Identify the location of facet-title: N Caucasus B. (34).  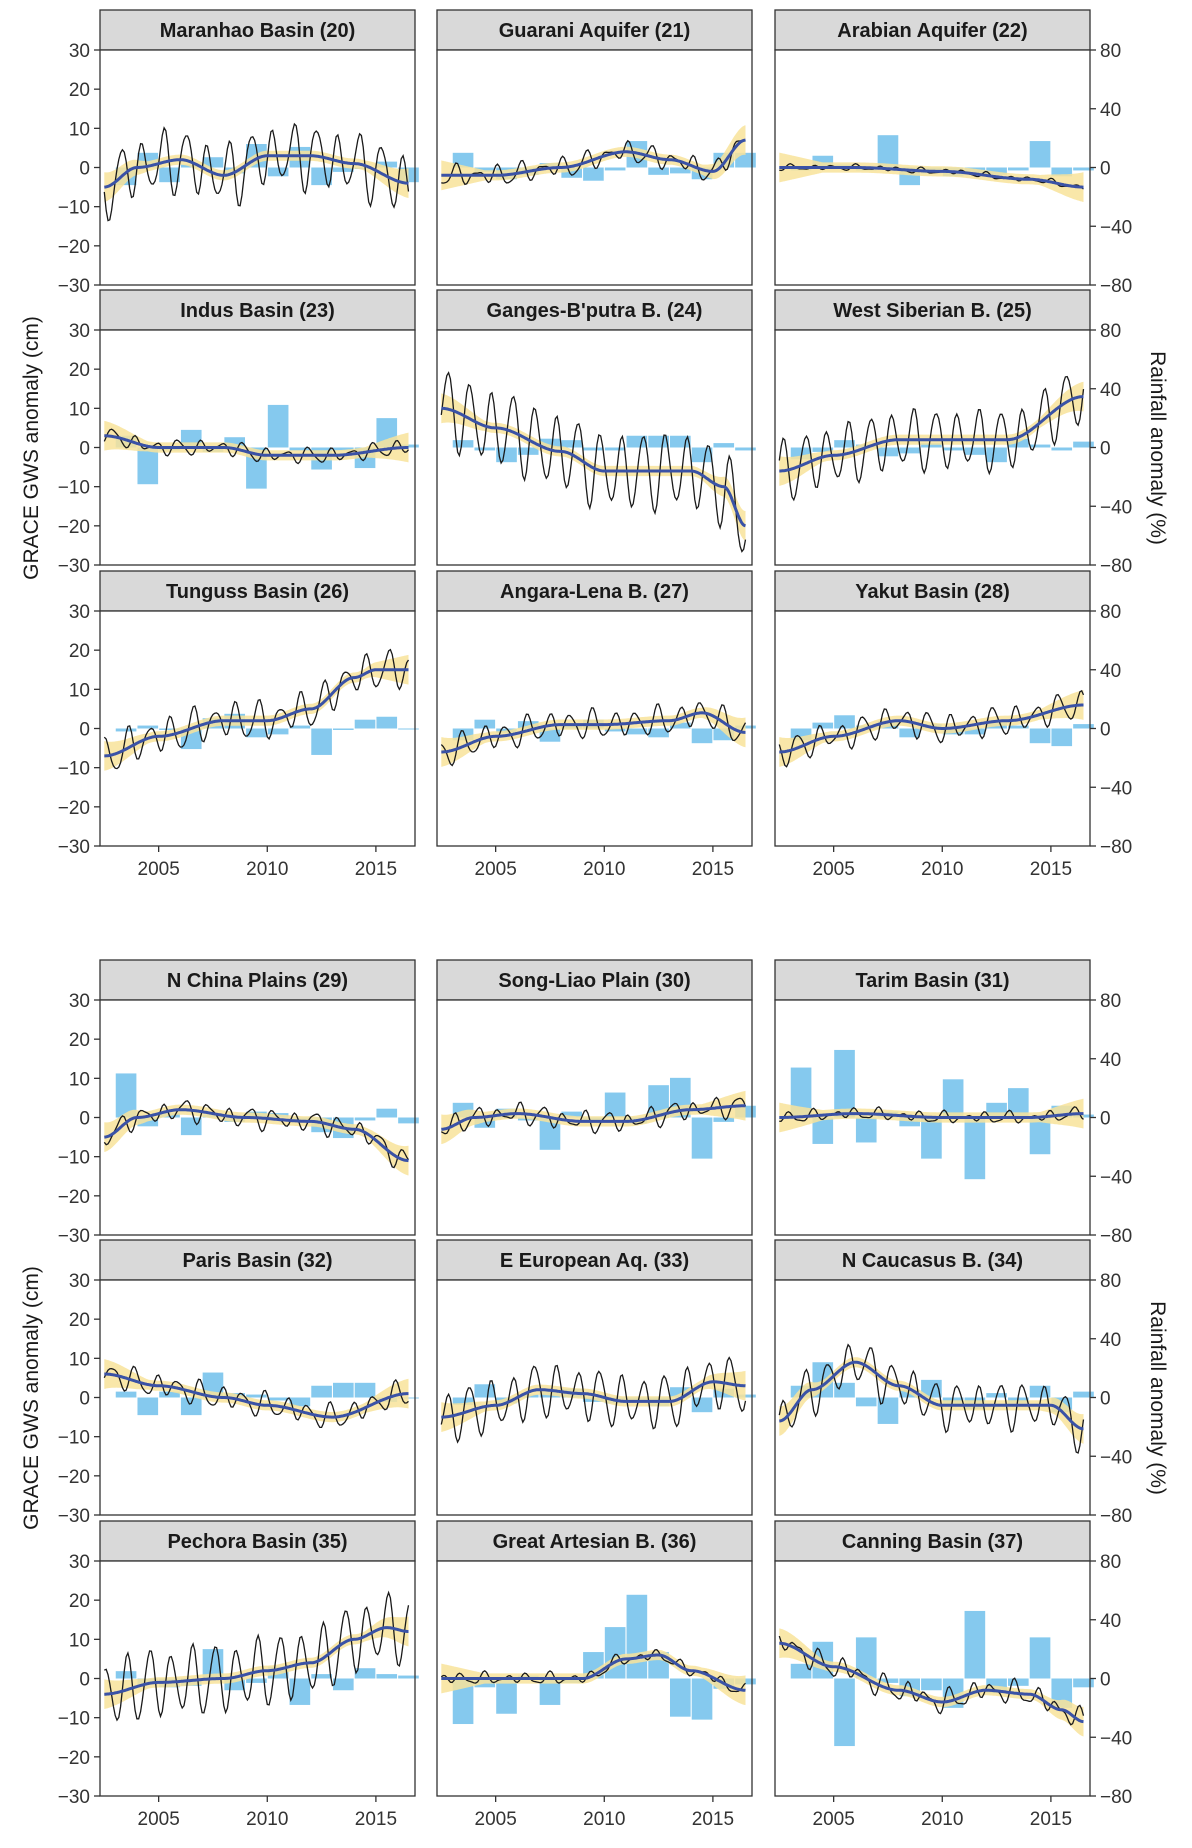
(932, 1261).